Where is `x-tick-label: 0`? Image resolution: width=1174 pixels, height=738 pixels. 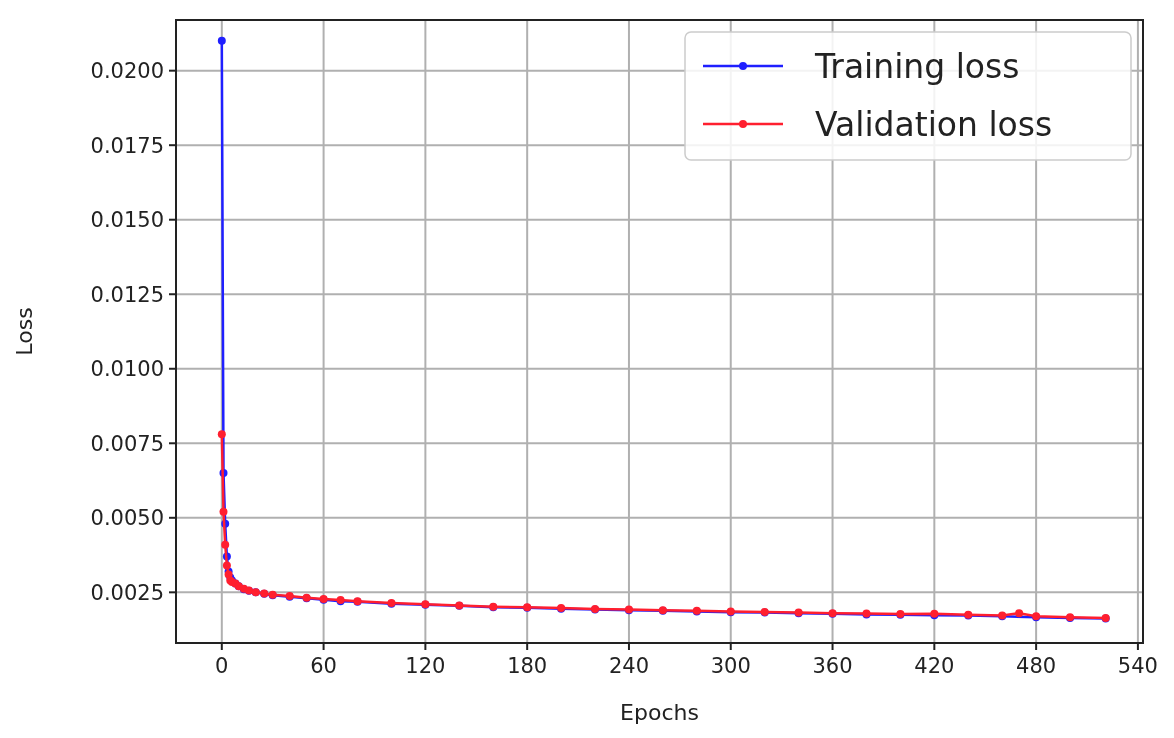
x-tick-label: 0 is located at coordinates (222, 666).